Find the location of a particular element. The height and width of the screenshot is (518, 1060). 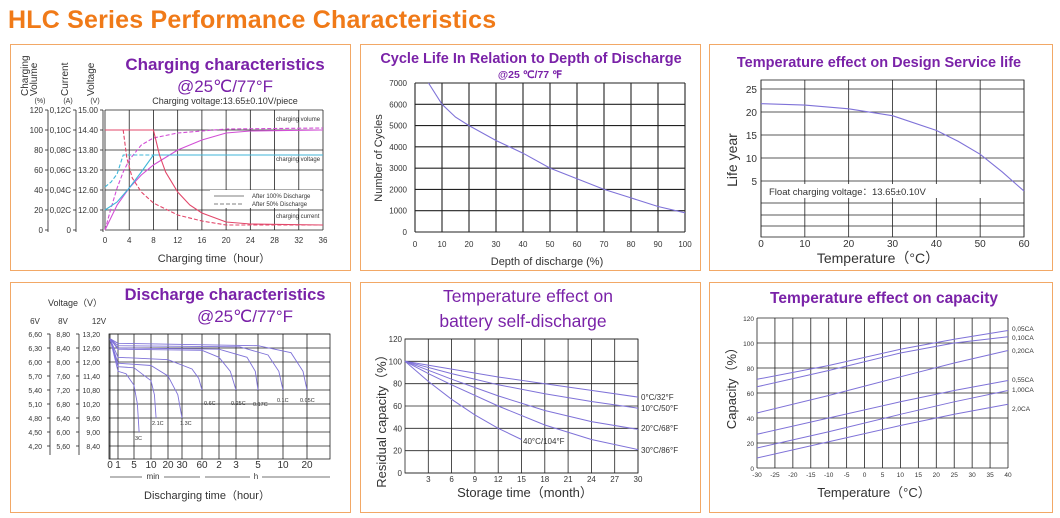

x-tick-label: 90 is located at coordinates (658, 244).